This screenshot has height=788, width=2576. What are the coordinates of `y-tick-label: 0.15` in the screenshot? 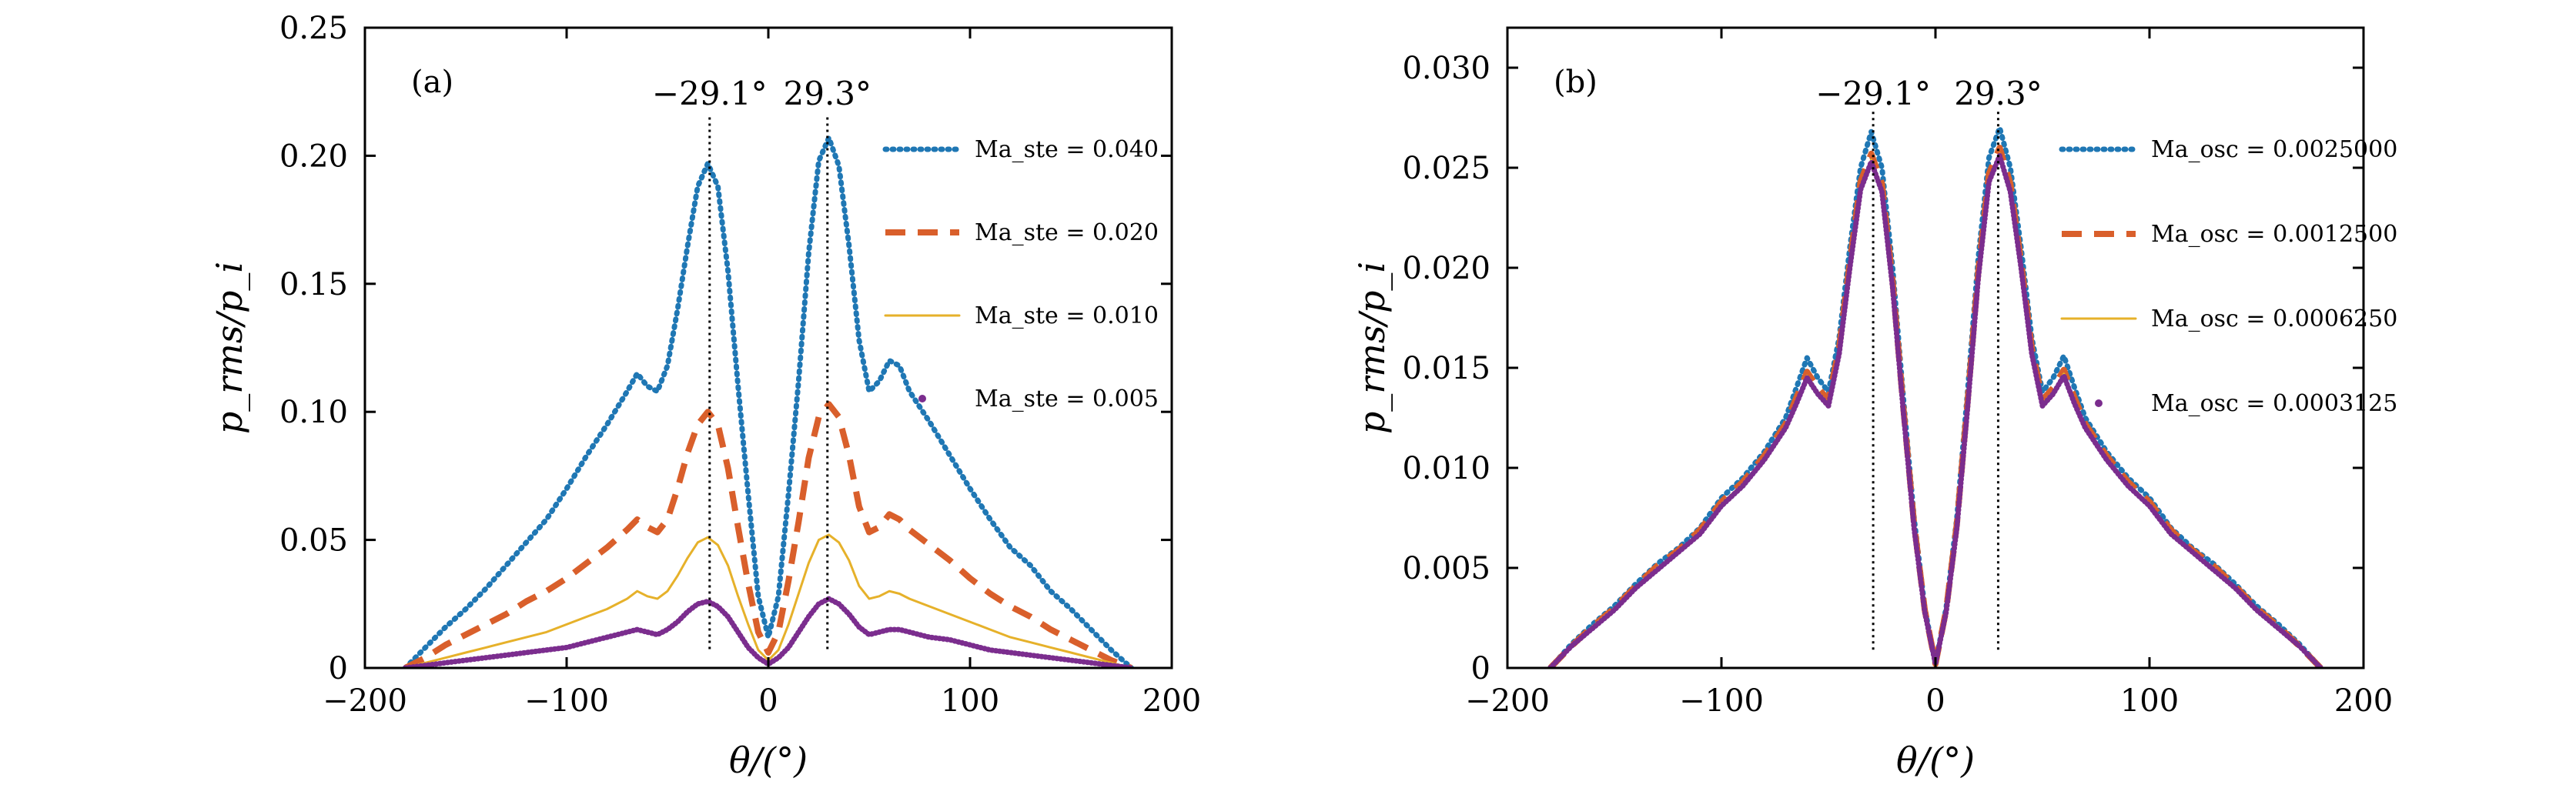 It's located at (313, 284).